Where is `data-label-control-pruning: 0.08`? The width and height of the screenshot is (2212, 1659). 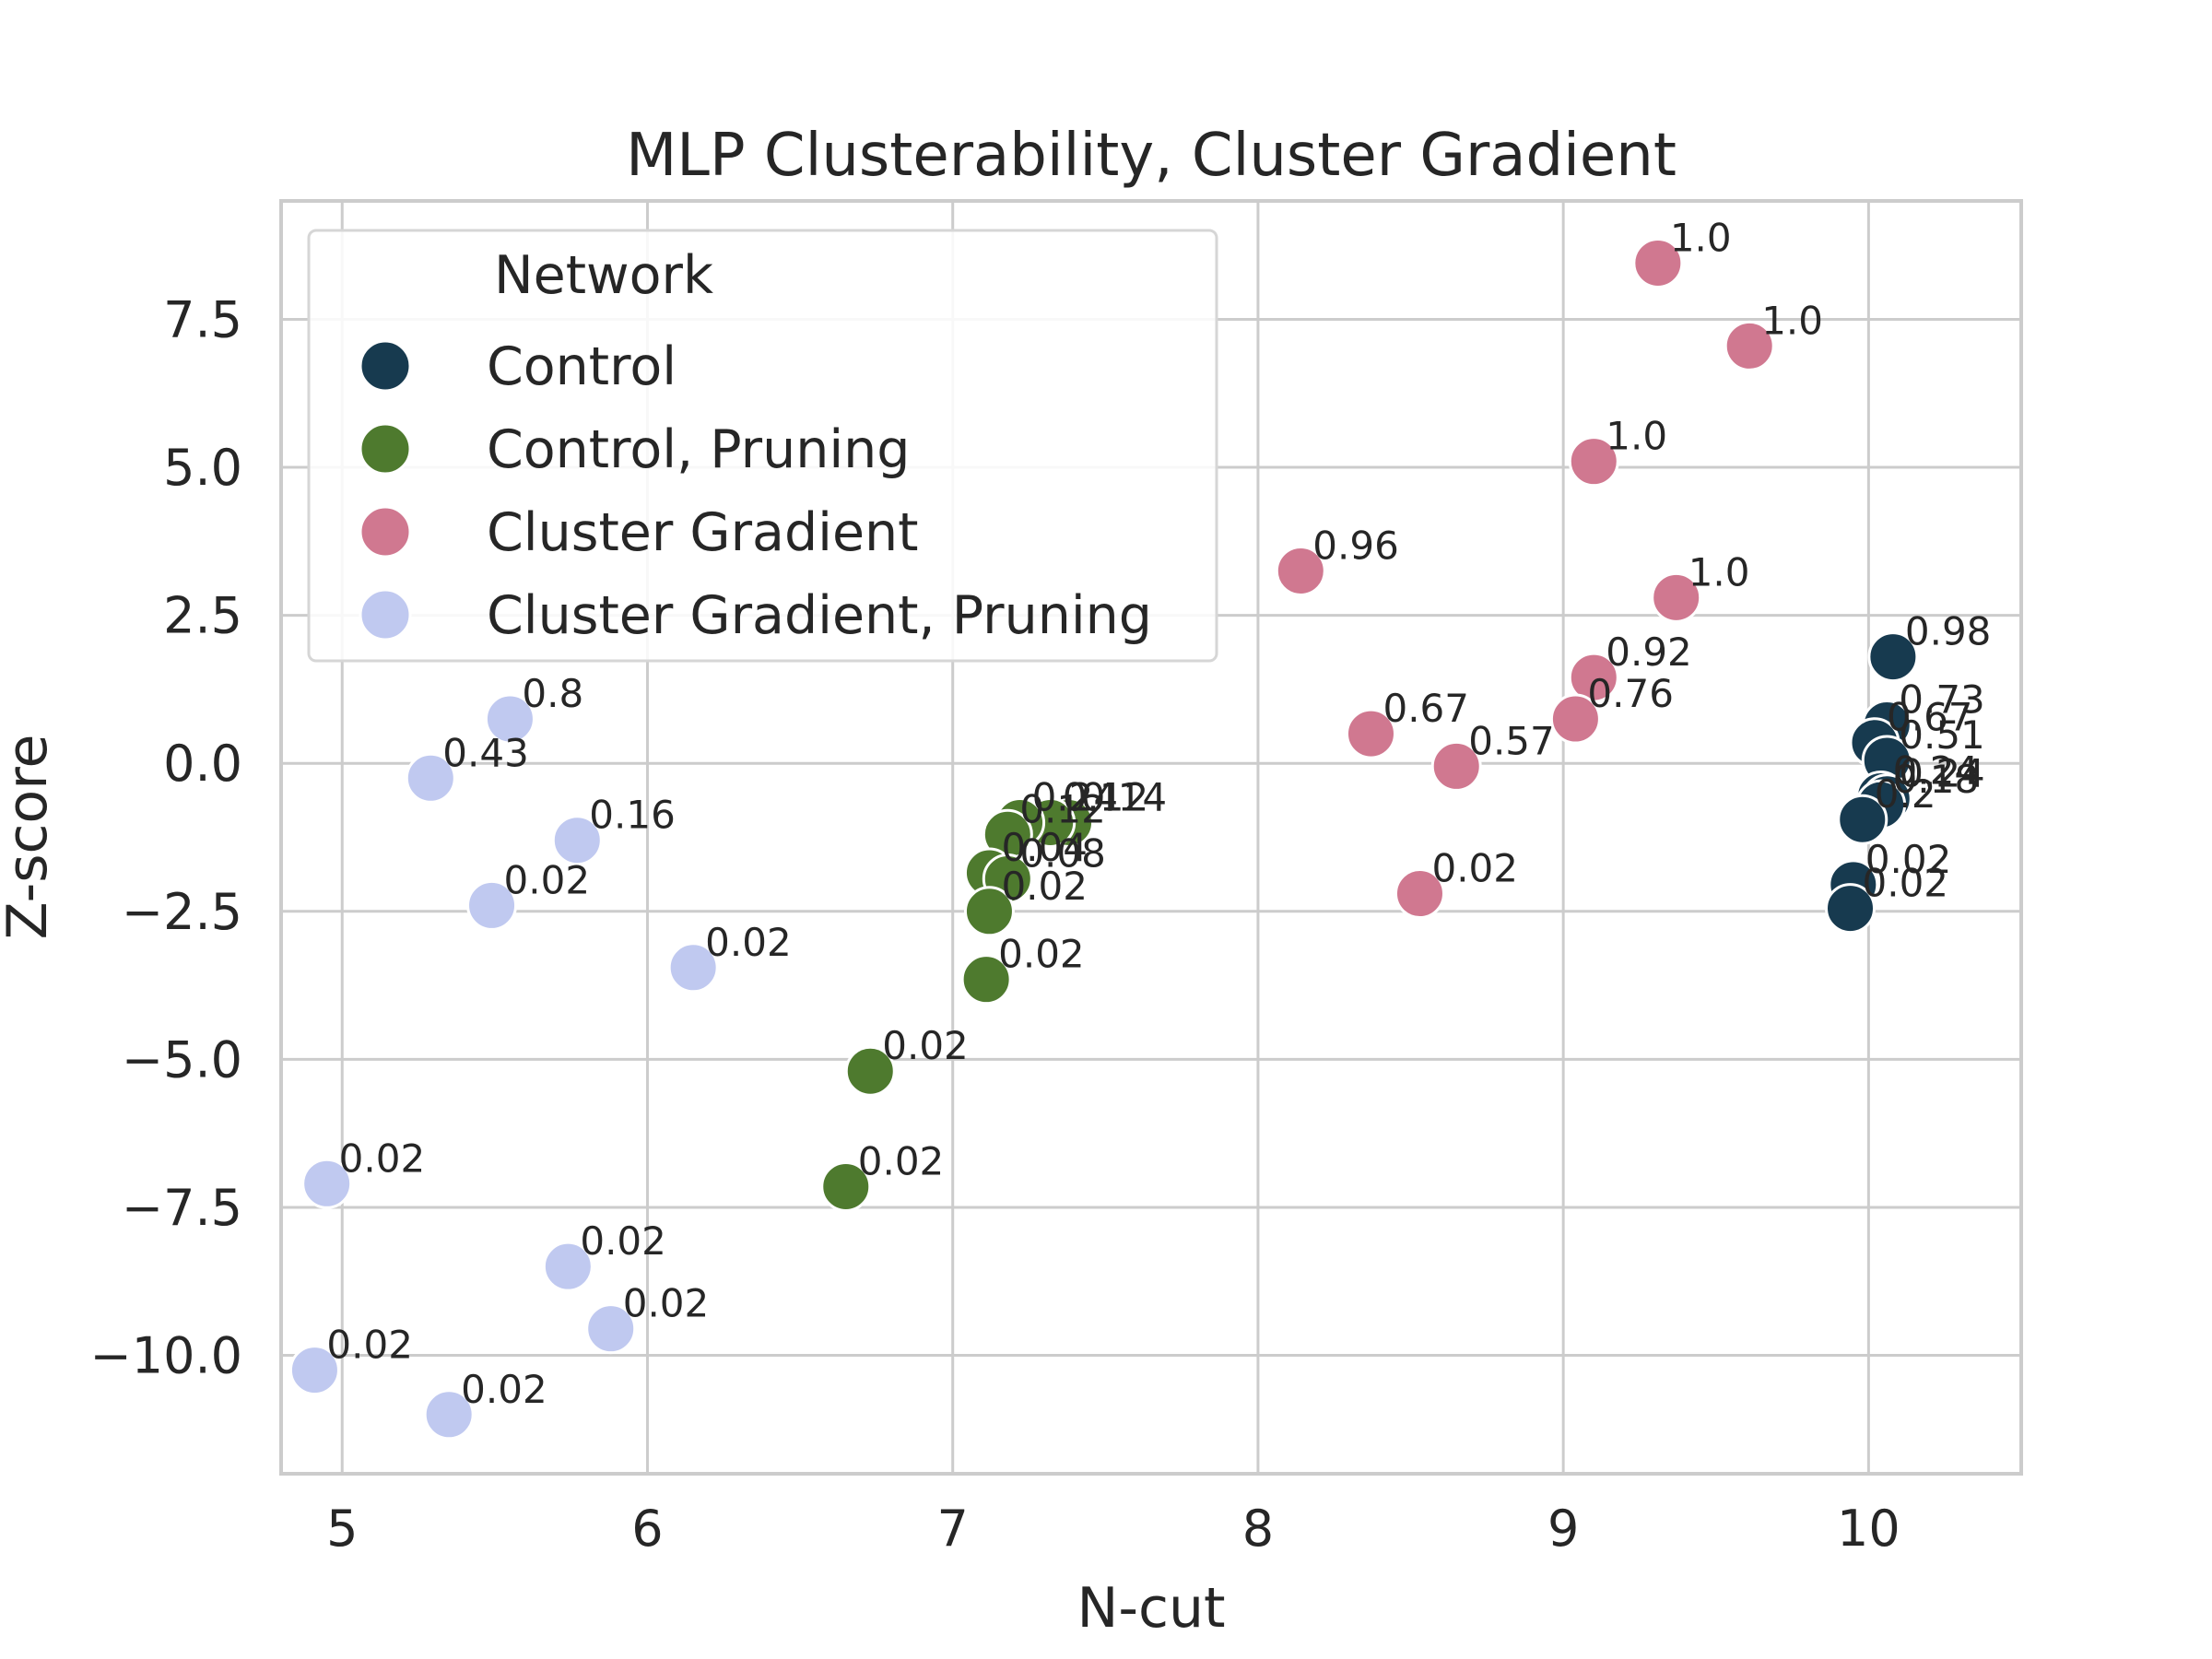
data-label-control-pruning: 0.08 is located at coordinates (1062, 853).